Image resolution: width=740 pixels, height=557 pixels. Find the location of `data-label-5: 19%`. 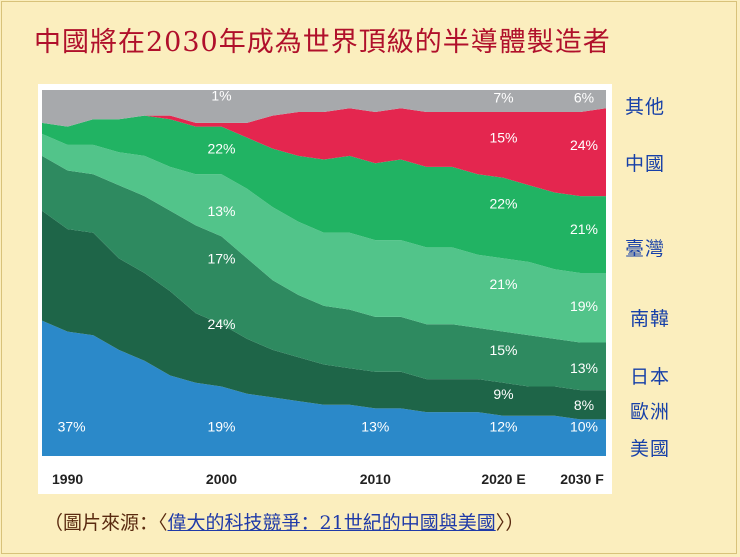

data-label-5: 19% is located at coordinates (221, 427).